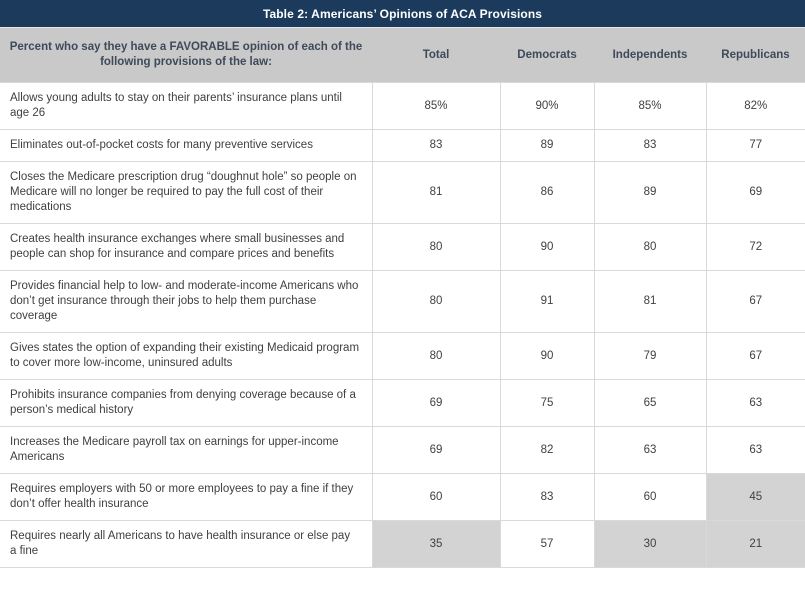  What do you see at coordinates (546, 145) in the screenshot?
I see `value-cell-democrats: 89` at bounding box center [546, 145].